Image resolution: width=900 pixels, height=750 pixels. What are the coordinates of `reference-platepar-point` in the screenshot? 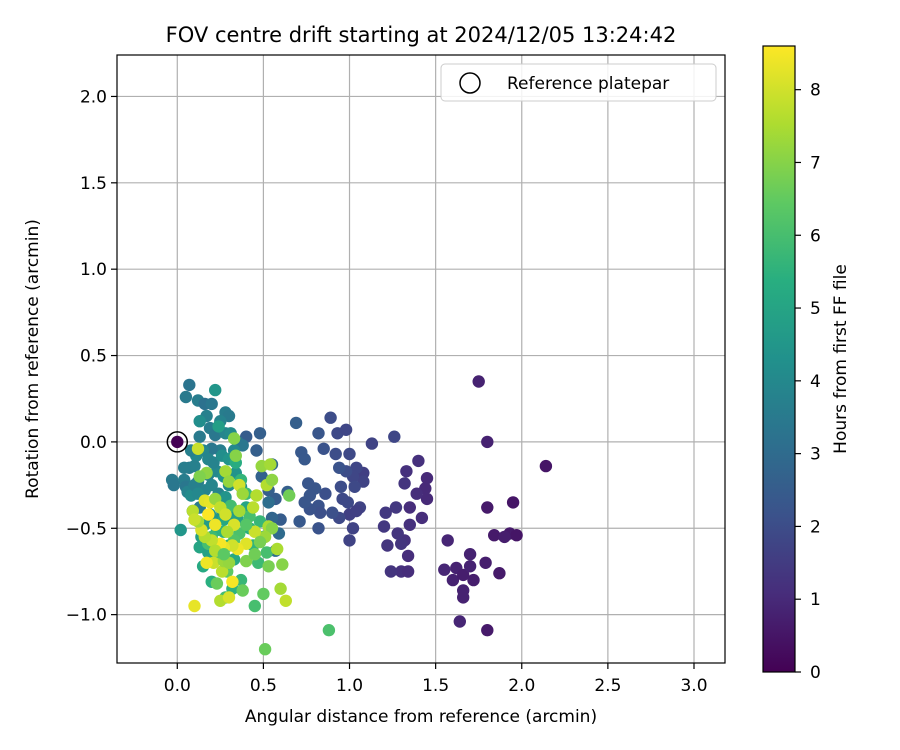 It's located at (177, 442).